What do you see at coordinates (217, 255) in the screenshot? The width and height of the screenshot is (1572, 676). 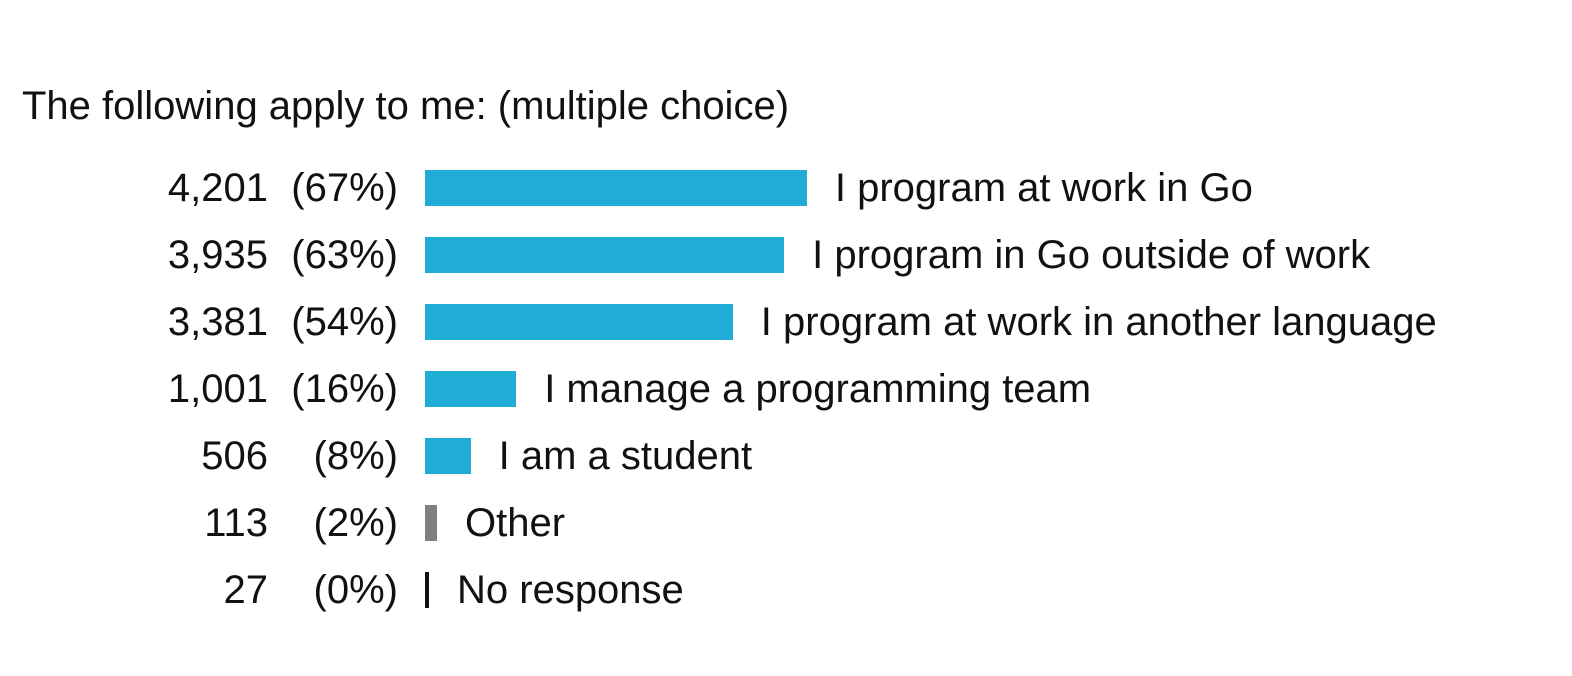 I see `count-label: 3,935` at bounding box center [217, 255].